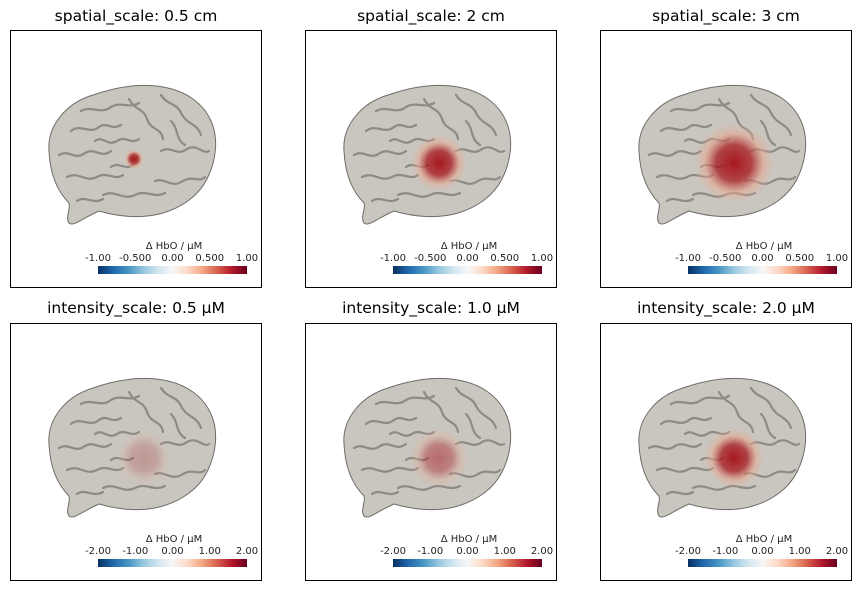 The width and height of the screenshot is (860, 590). I want to click on panel-title: intensity_scale: 0.5 μM, so click(136, 308).